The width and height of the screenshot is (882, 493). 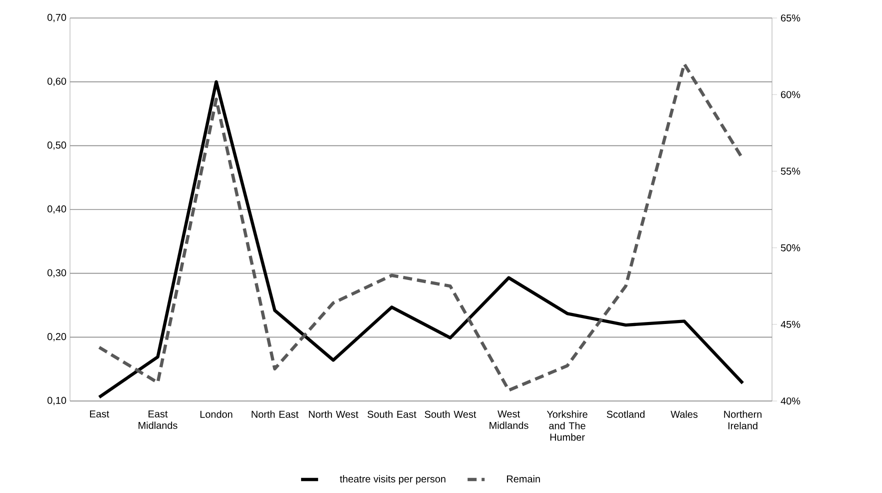 I want to click on y-tick-label: 0,10, so click(x=56, y=401).